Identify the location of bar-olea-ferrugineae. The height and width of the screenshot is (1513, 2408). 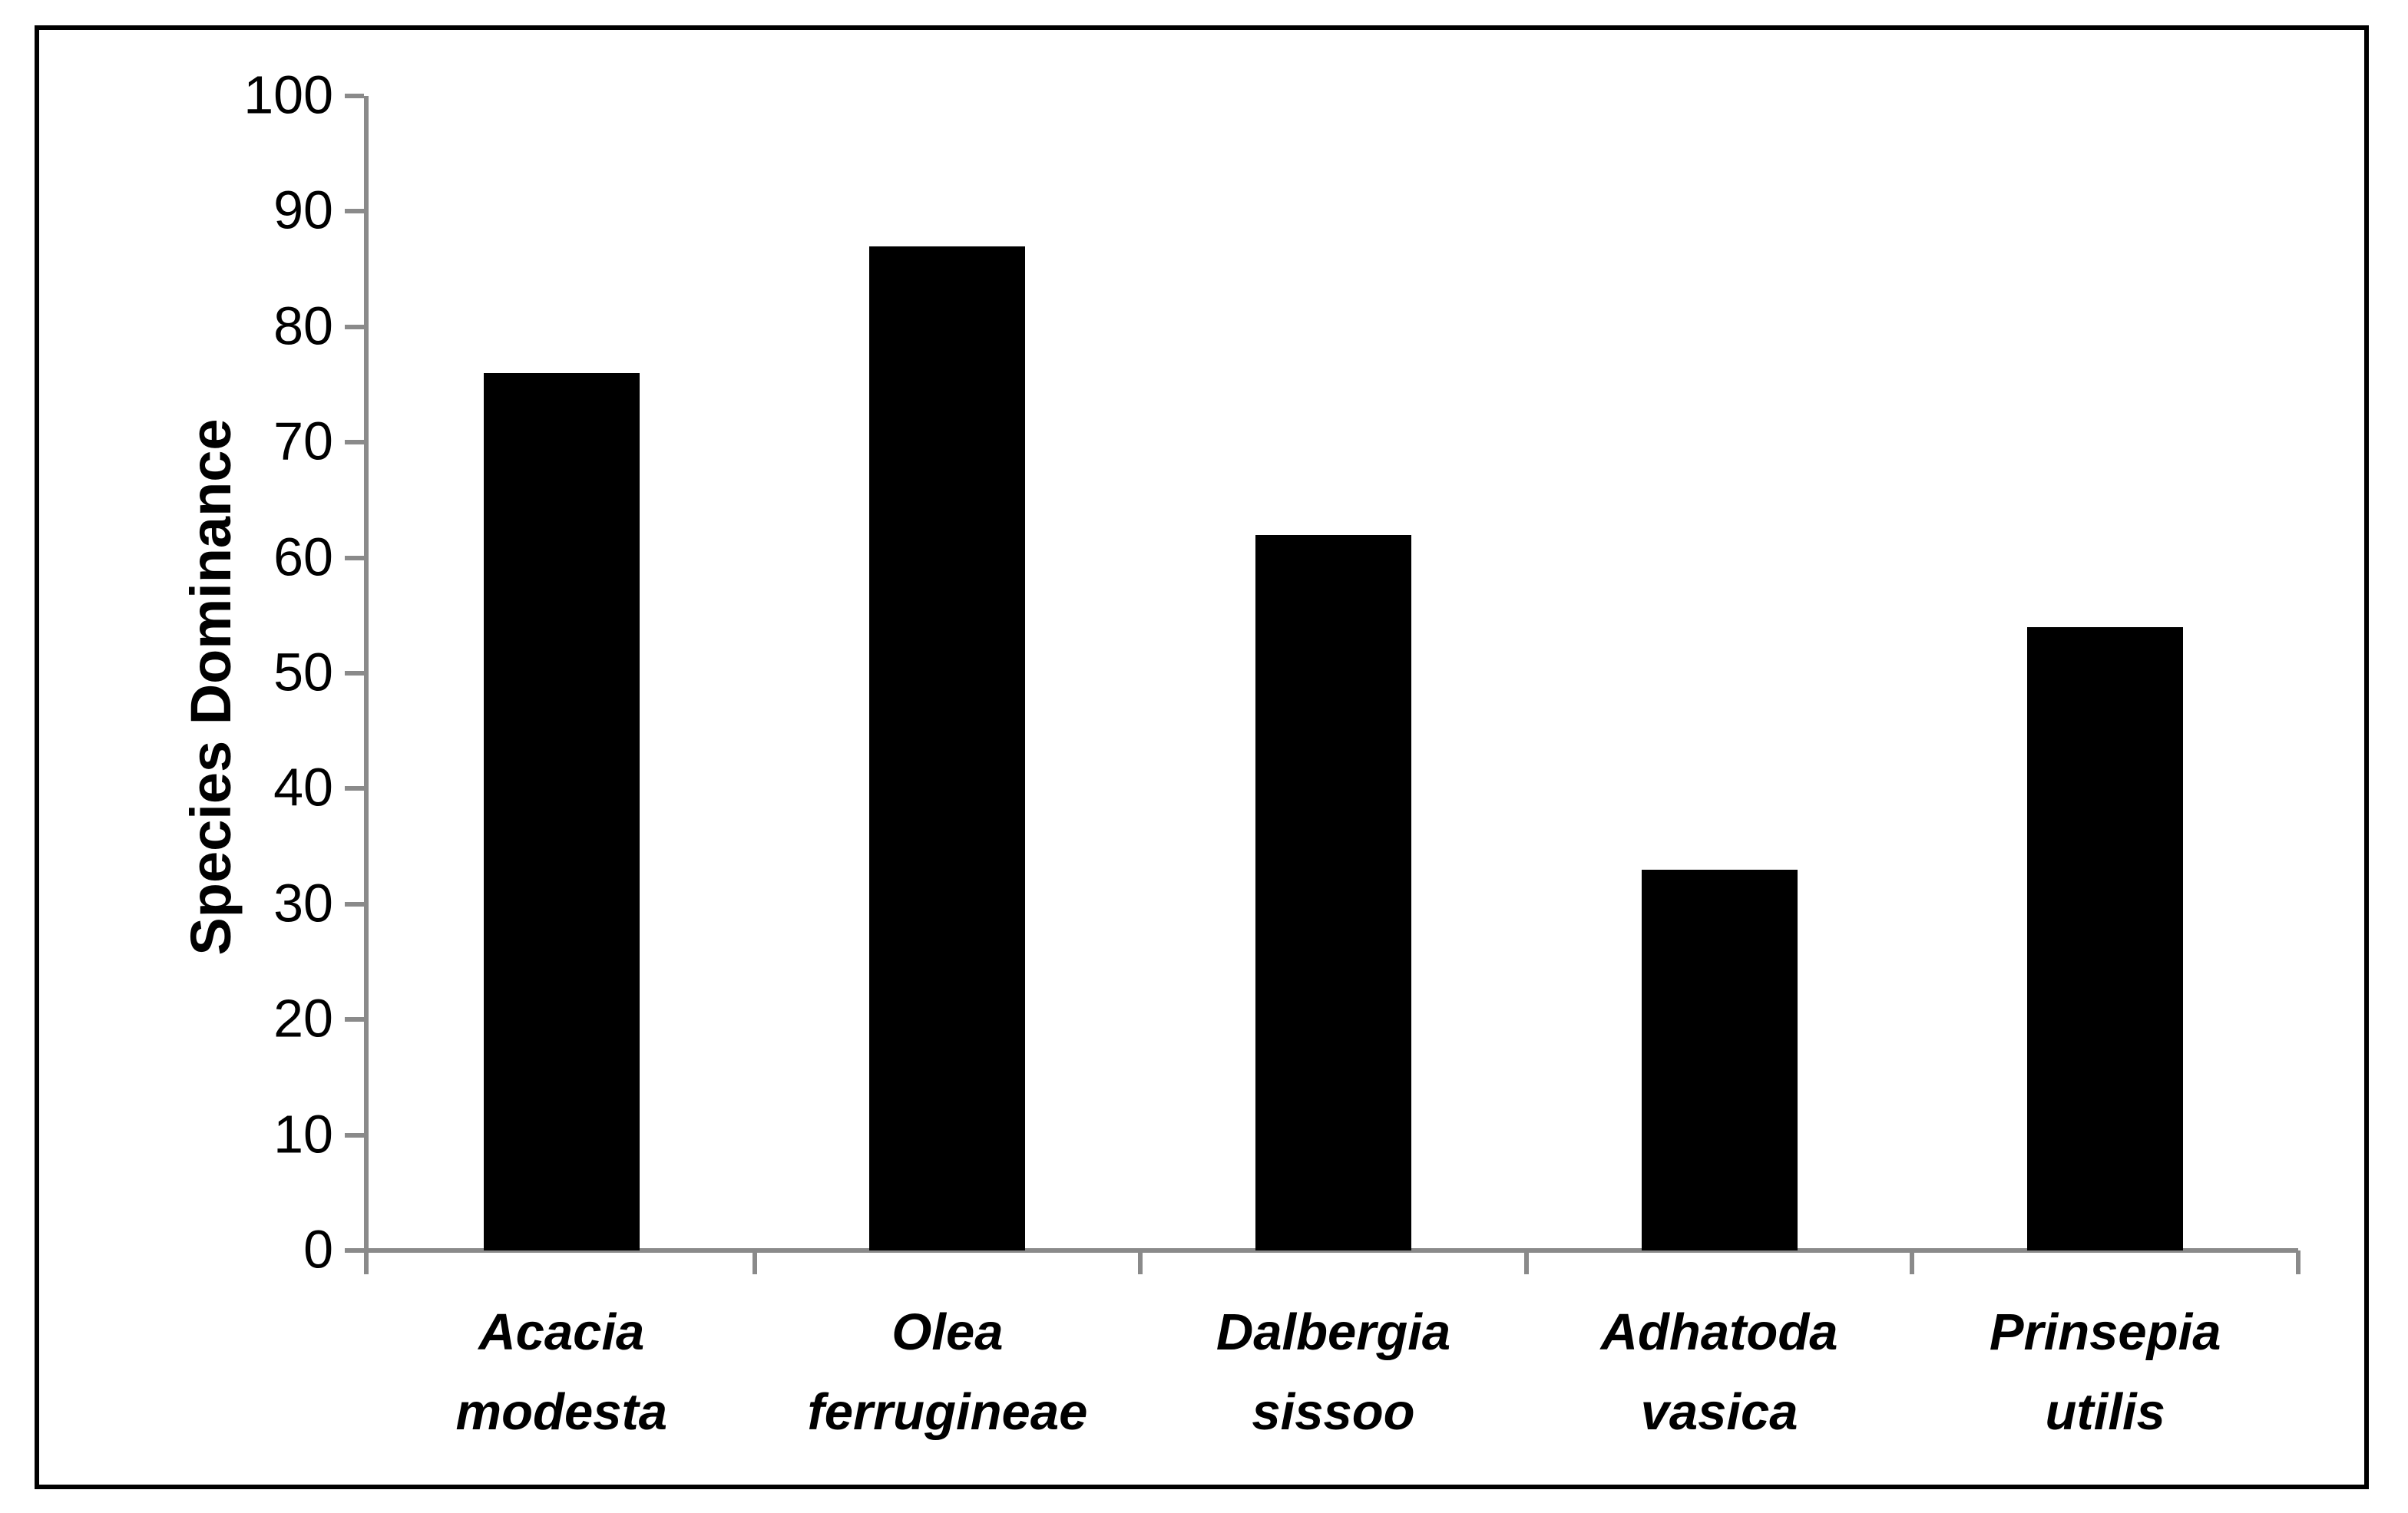
(948, 748).